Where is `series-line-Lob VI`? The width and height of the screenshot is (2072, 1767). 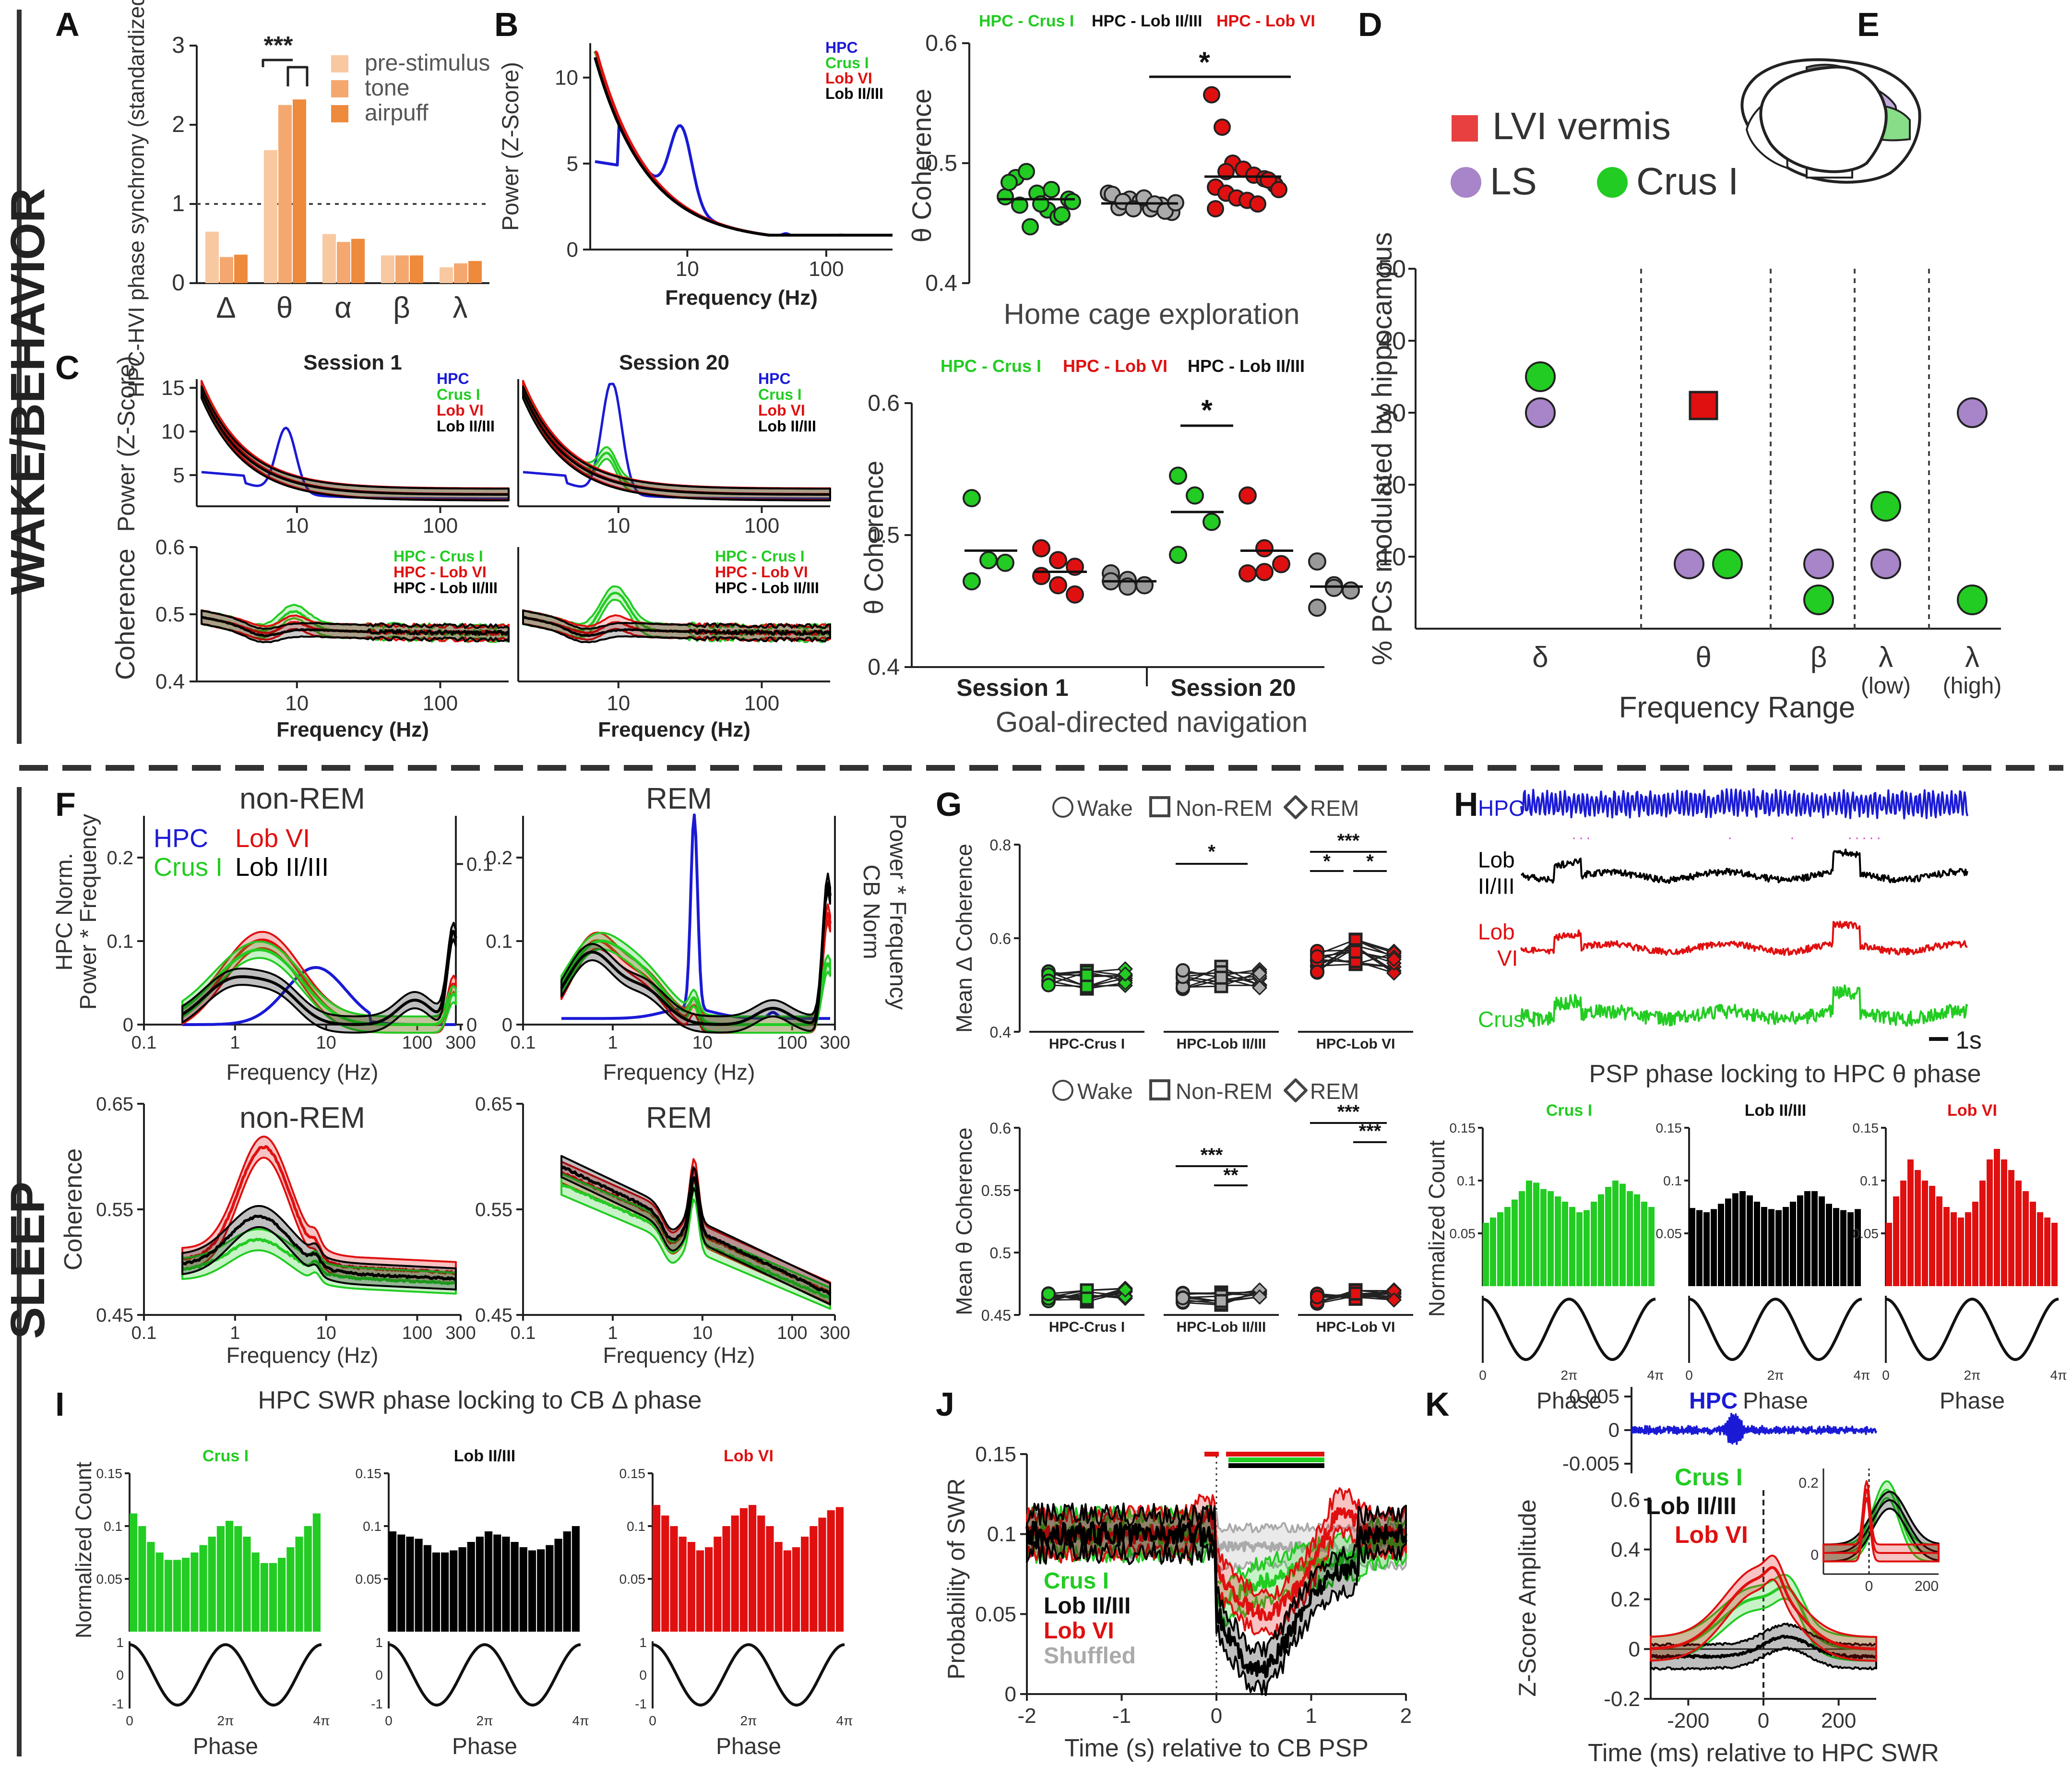
series-line-Lob VI is located at coordinates (1763, 1608).